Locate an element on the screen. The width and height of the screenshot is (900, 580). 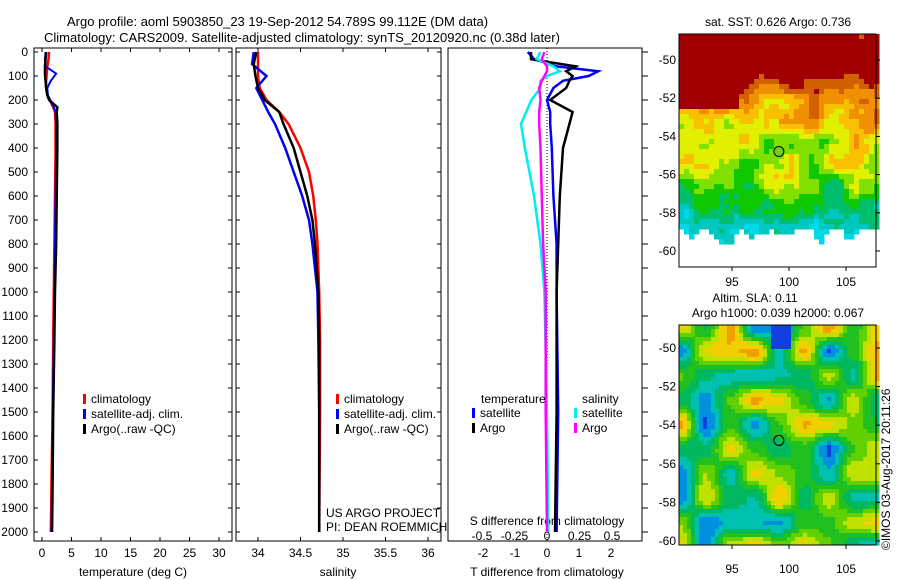
sdiff-legend-swatch is located at coordinates (575, 413).